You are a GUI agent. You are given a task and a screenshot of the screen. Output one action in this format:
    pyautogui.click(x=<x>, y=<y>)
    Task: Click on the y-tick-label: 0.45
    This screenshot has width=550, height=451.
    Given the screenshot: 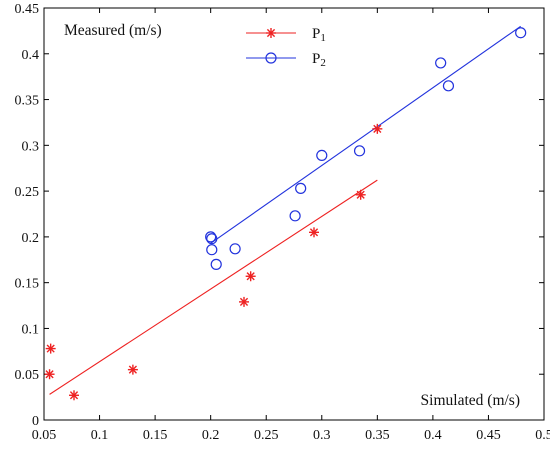 What is the action you would take?
    pyautogui.click(x=27, y=9)
    